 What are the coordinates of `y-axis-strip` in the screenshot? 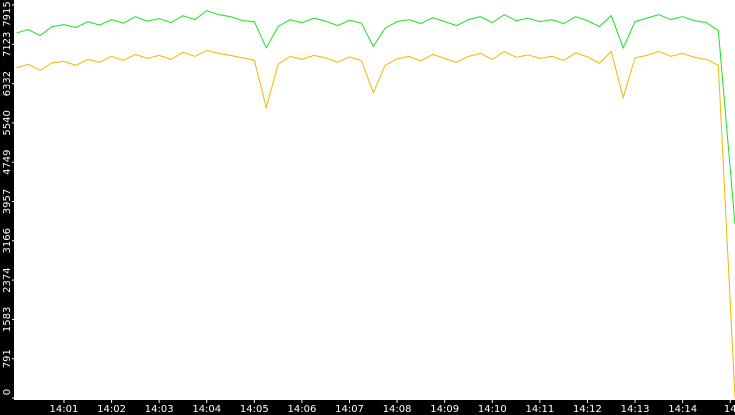 It's located at (7, 207).